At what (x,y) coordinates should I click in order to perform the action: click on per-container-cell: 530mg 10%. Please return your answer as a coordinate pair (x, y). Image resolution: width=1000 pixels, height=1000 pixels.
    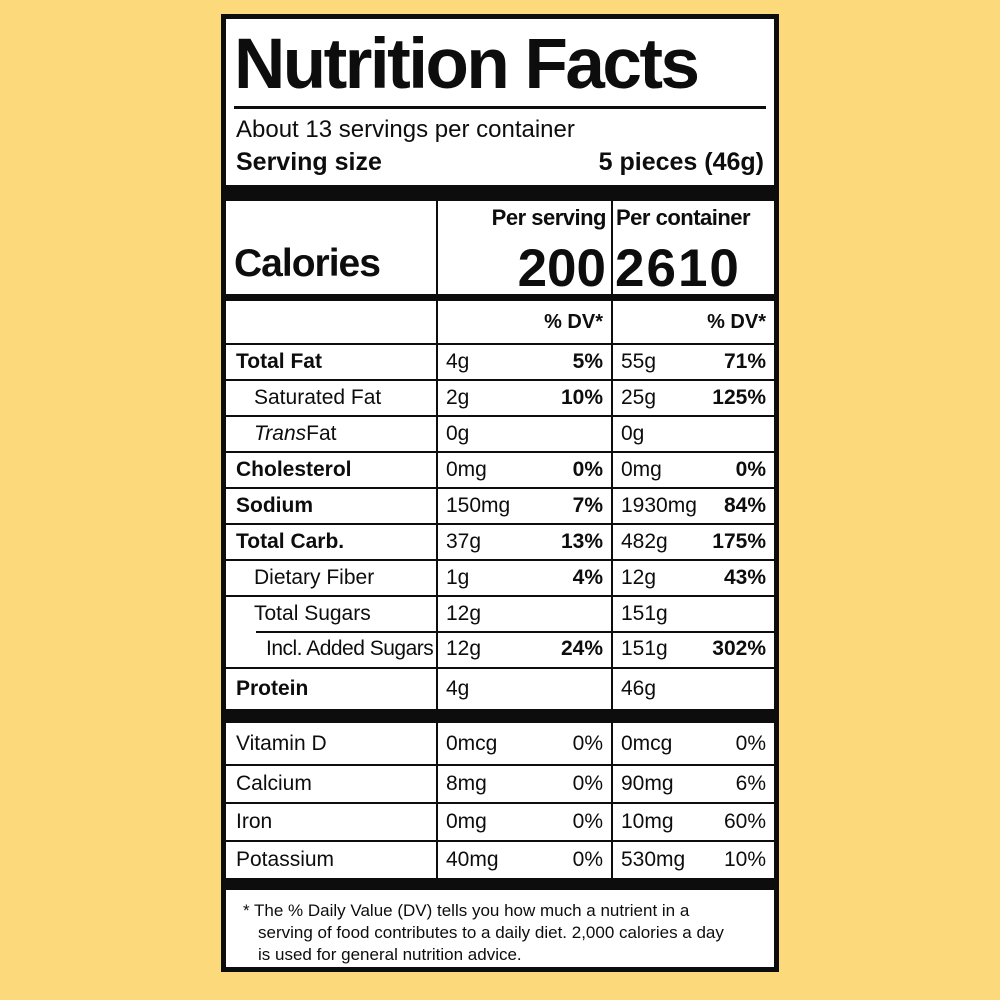
    Looking at the image, I should click on (692, 860).